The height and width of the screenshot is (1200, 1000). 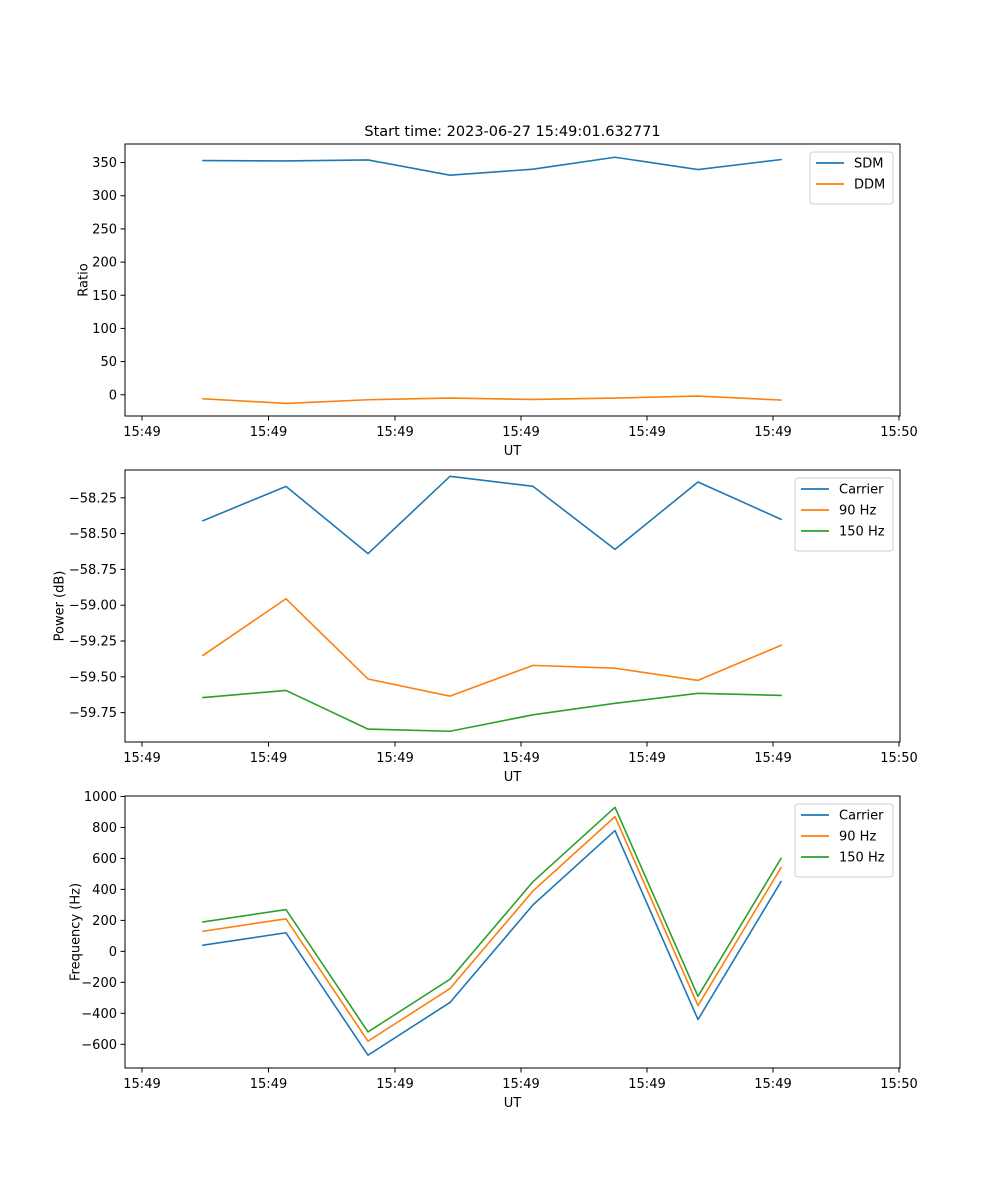 I want to click on y-tick-label: 350, so click(x=104, y=163).